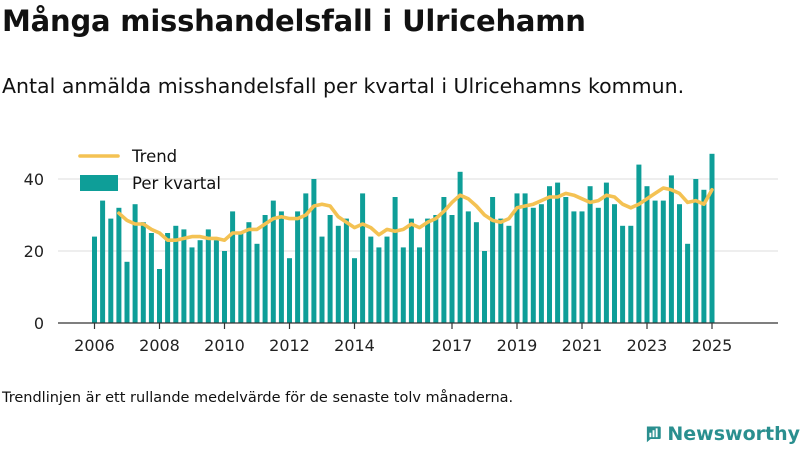 The image size is (800, 450). I want to click on x-tick-label: 2017, so click(452, 345).